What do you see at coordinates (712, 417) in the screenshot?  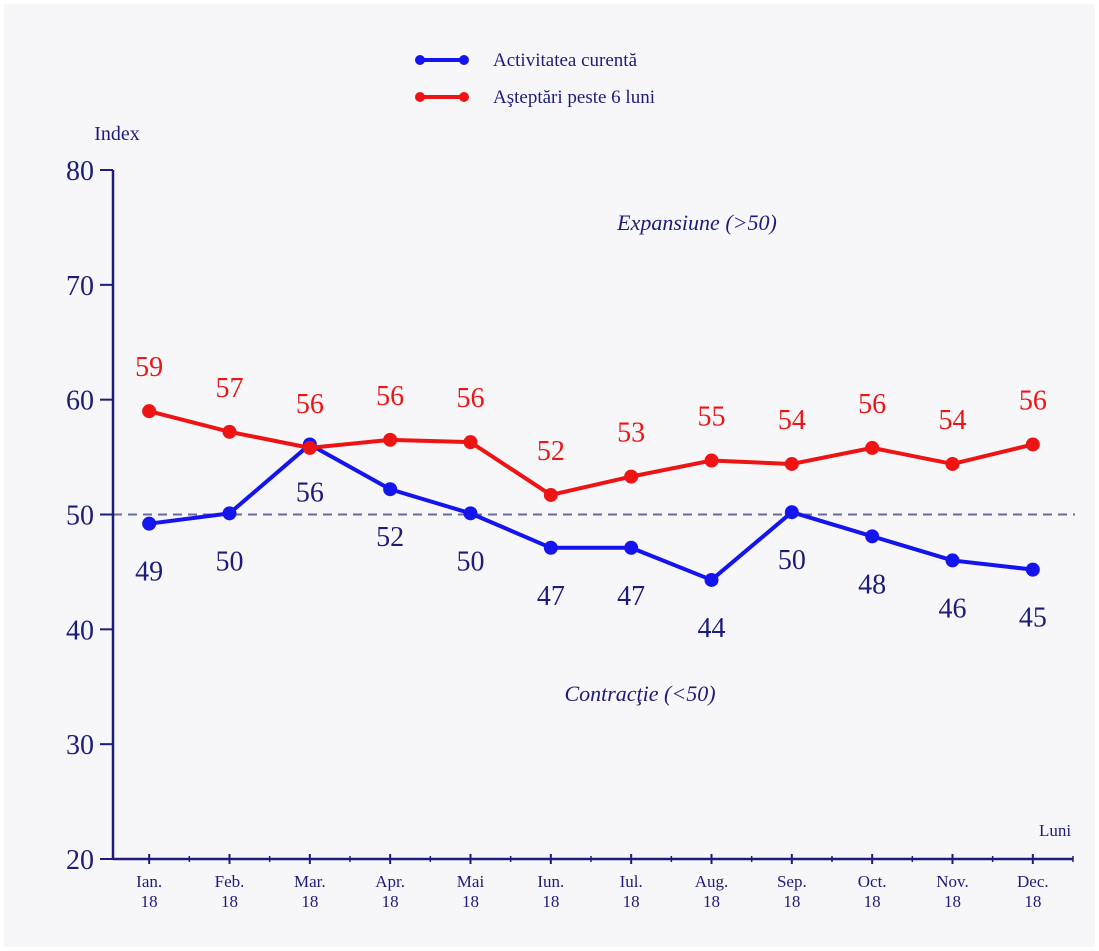 I see `data-label: 55` at bounding box center [712, 417].